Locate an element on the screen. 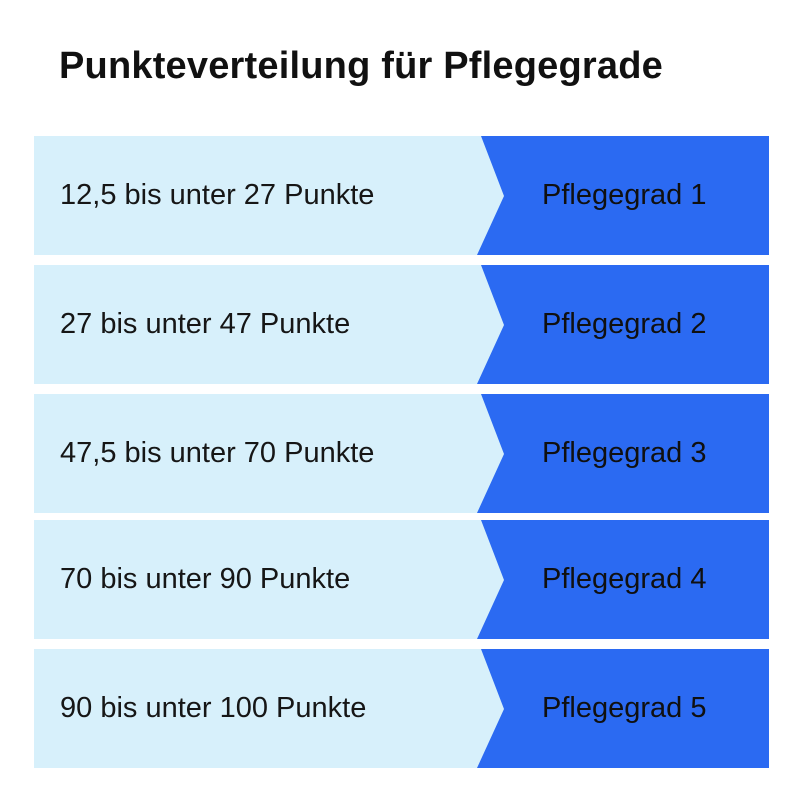 The image size is (800, 800). grade-row-2: 27 bis unter 47 Punkte Pflegegrad 2 is located at coordinates (401, 324).